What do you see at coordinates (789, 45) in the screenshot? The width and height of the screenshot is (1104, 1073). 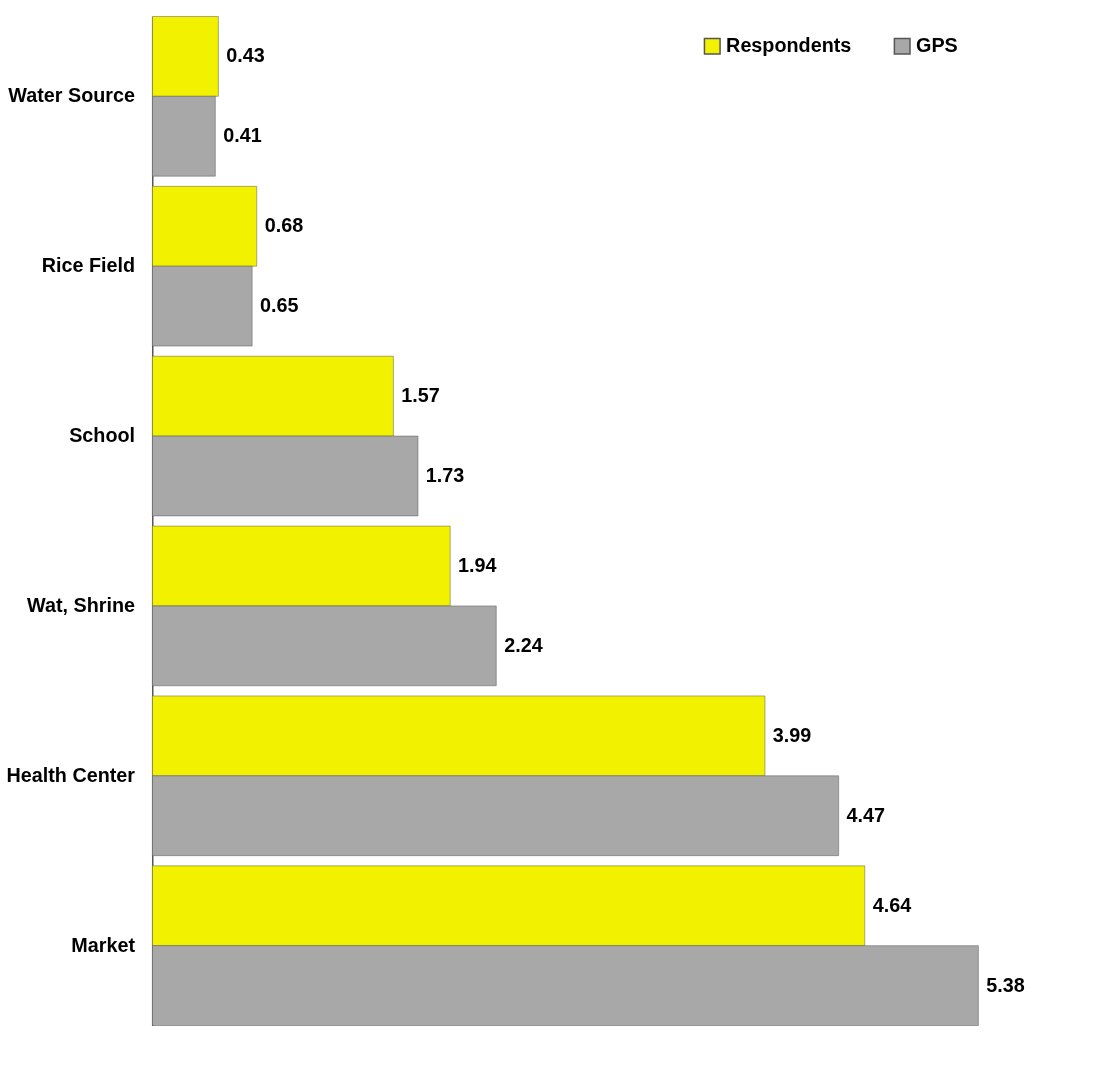 I see `legend-label: Respondents` at bounding box center [789, 45].